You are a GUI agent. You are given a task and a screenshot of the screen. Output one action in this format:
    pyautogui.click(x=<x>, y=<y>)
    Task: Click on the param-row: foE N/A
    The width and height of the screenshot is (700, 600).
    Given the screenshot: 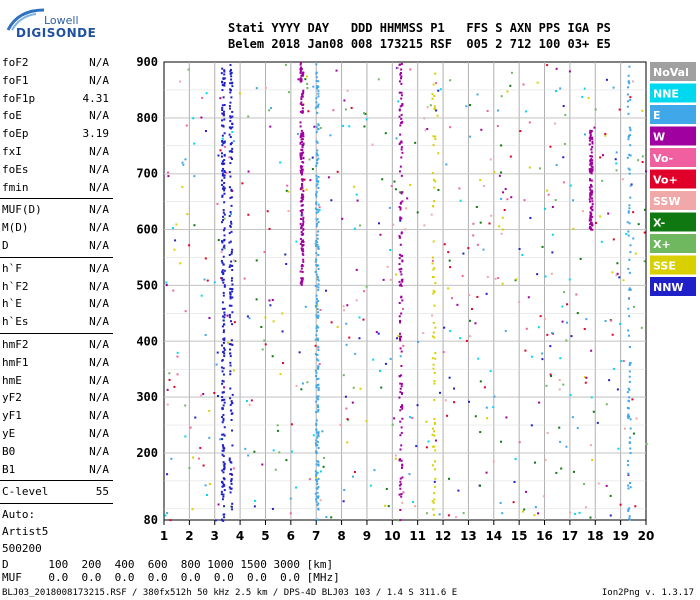 What is the action you would take?
    pyautogui.click(x=56, y=116)
    